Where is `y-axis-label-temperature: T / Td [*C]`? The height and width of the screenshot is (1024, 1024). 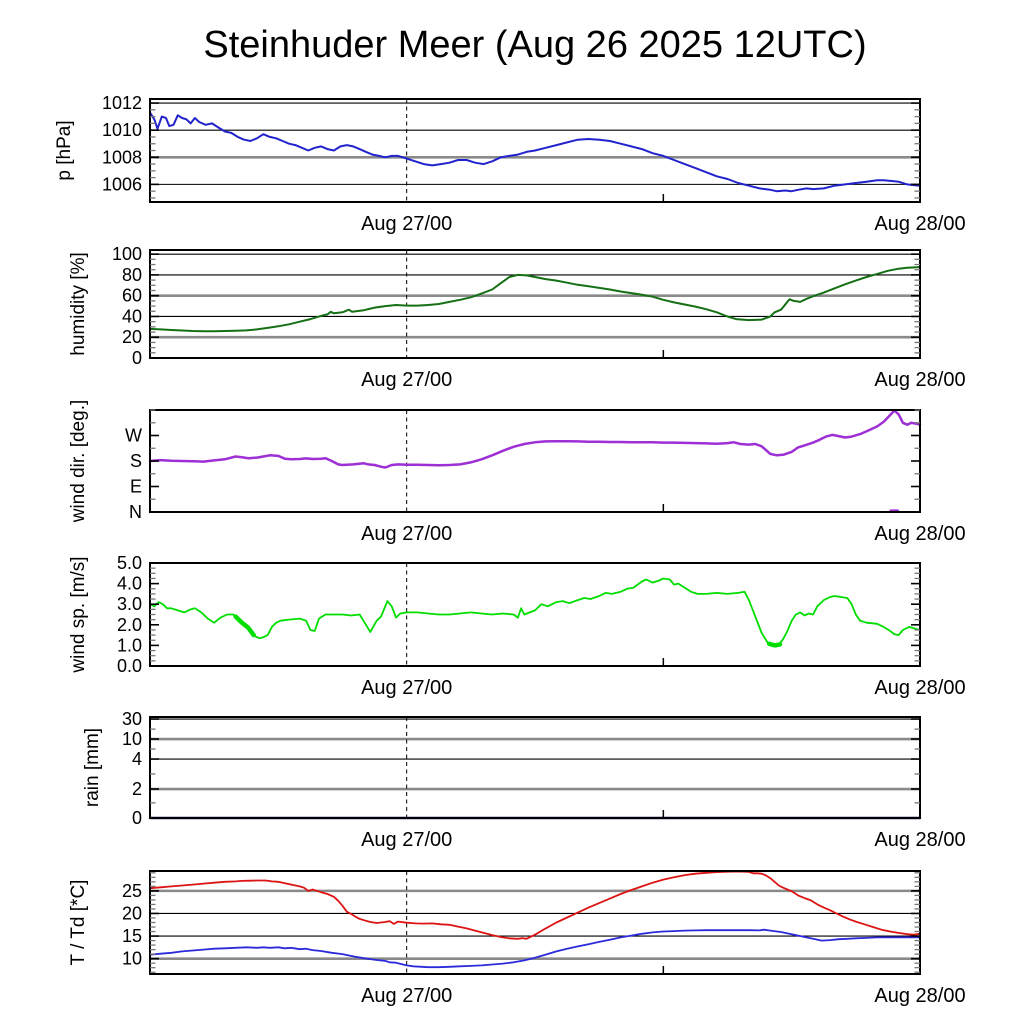
y-axis-label-temperature: T / Td [*C] is located at coordinates (78, 923).